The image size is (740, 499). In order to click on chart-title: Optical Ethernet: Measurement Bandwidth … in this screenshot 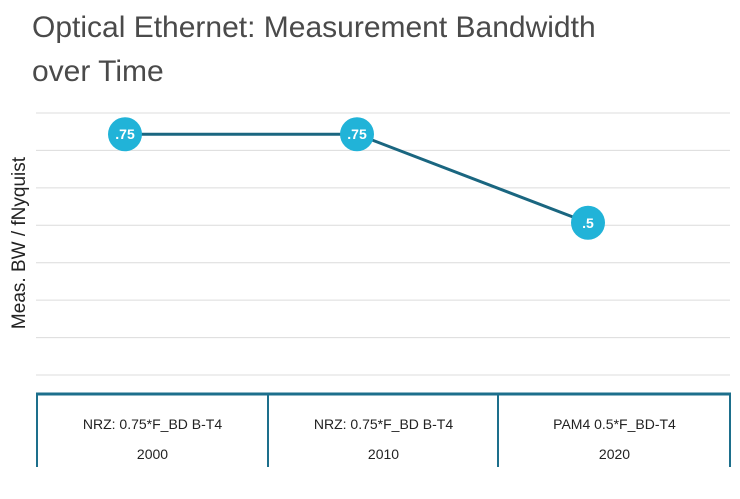, I will do `click(314, 49)`.